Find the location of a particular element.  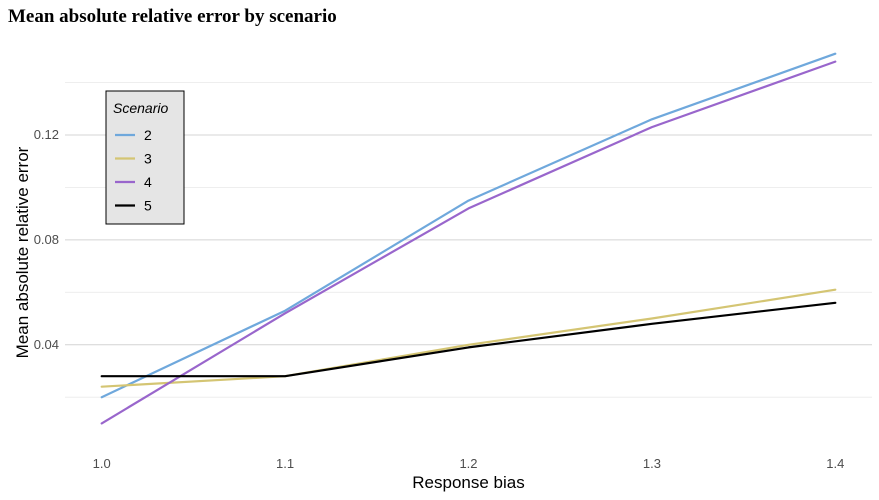

x-tick-label: 1.3 is located at coordinates (652, 463).